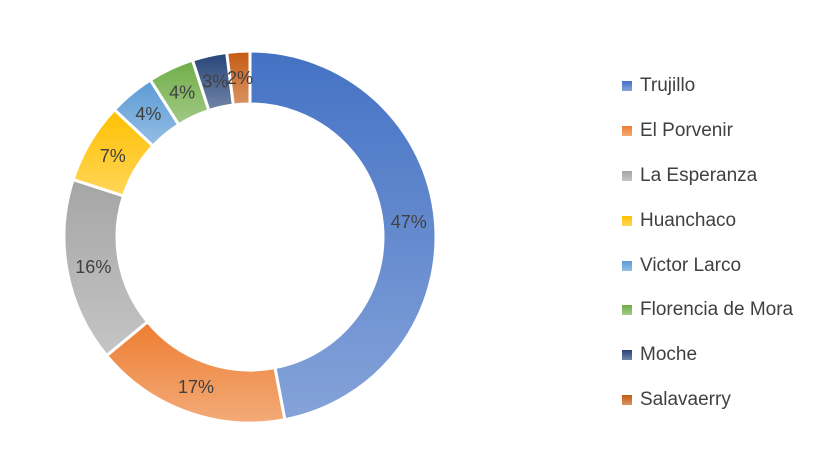 The width and height of the screenshot is (837, 465). I want to click on slice-el-porvenir, so click(195, 372).